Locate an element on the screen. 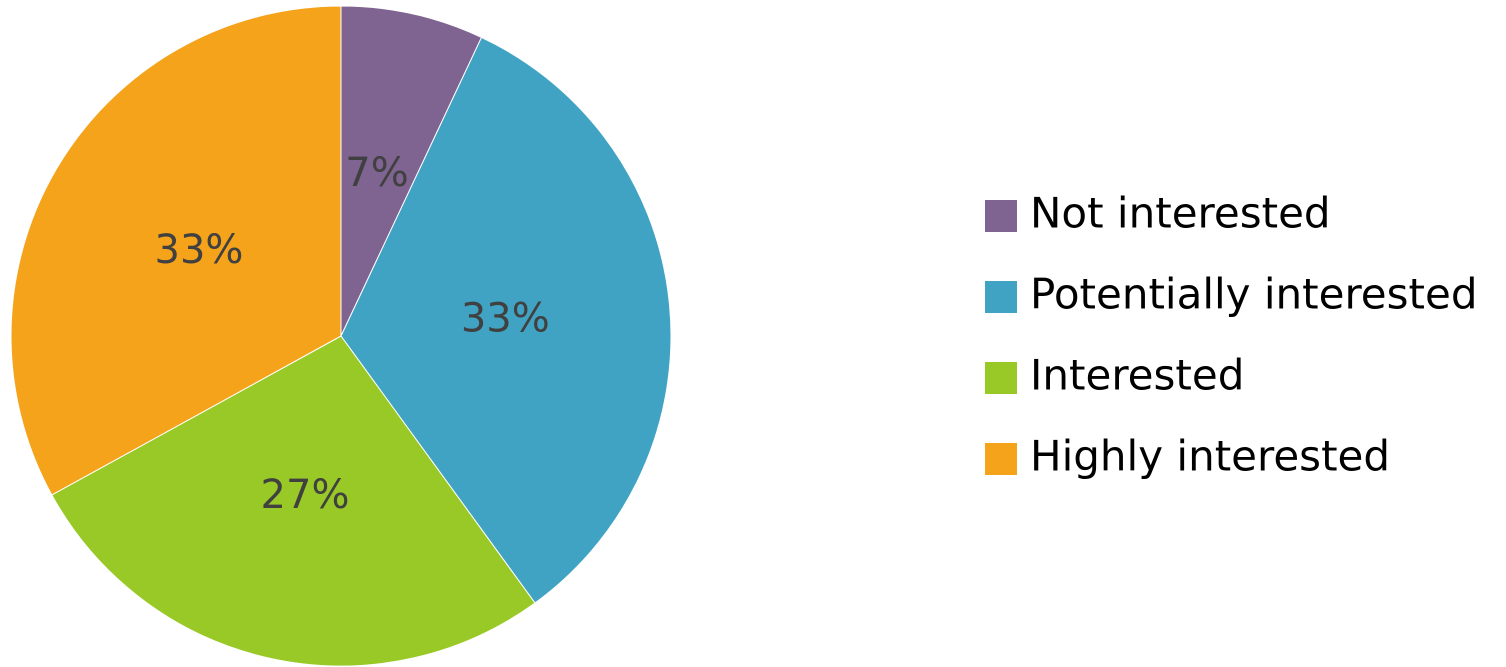 This screenshot has height=667, width=1506. pie-slice is located at coordinates (411, 171).